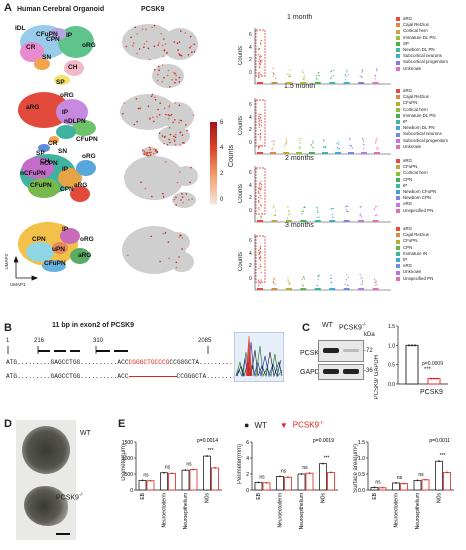 This screenshot has height=550, width=466. Describe the element at coordinates (416, 180) in the screenshot. I see `legend-entry: CPN` at that location.